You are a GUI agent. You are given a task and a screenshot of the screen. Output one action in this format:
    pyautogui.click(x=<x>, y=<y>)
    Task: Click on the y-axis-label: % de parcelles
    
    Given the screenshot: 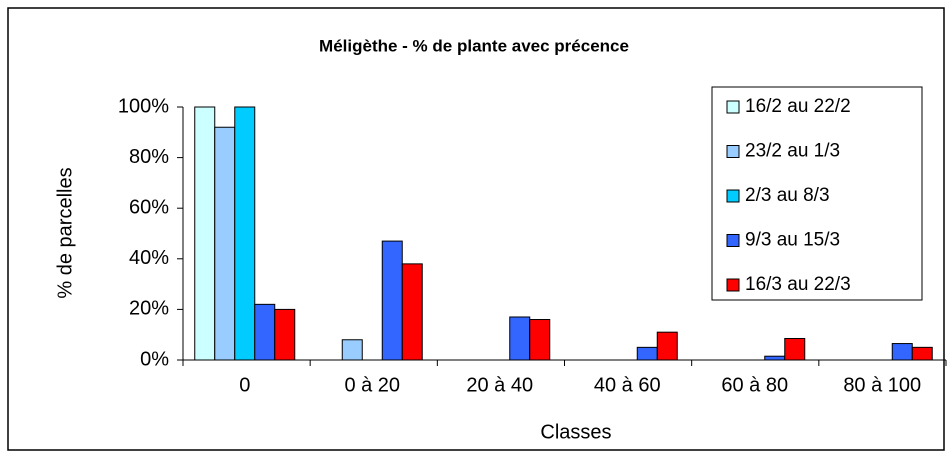 What is the action you would take?
    pyautogui.click(x=65, y=232)
    